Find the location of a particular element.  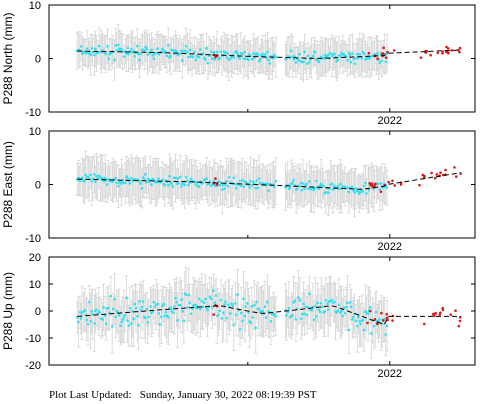

footer-label: Plot Last Updated: is located at coordinates (90, 395).